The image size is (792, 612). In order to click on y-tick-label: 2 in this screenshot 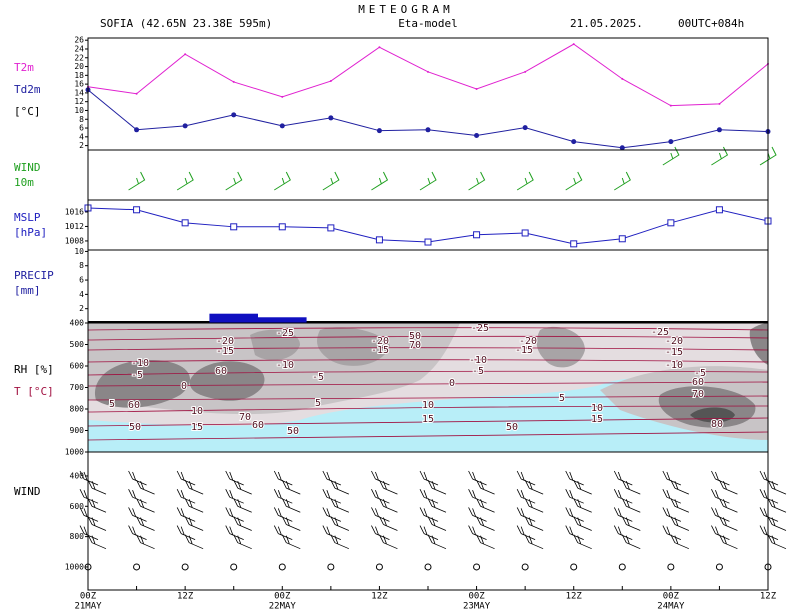, I will do `click(81, 145)`.